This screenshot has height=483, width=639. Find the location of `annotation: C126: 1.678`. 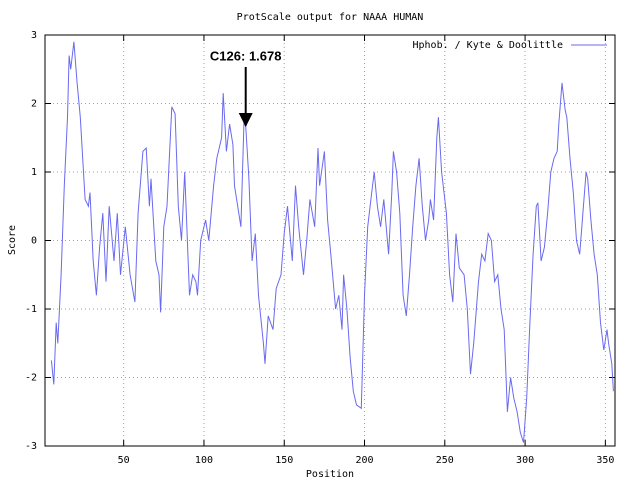

annotation: C126: 1.678 is located at coordinates (246, 55).